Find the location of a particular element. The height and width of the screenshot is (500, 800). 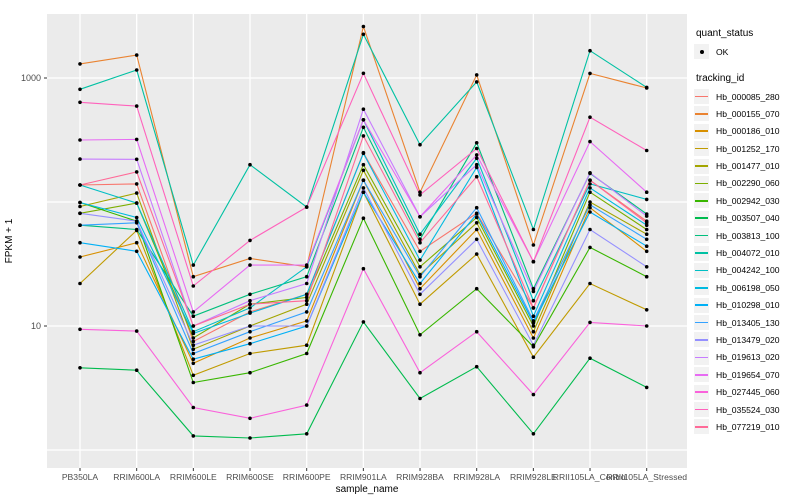

legend-entry-tracking-id: Hb_000085_280 is located at coordinates (746, 96).